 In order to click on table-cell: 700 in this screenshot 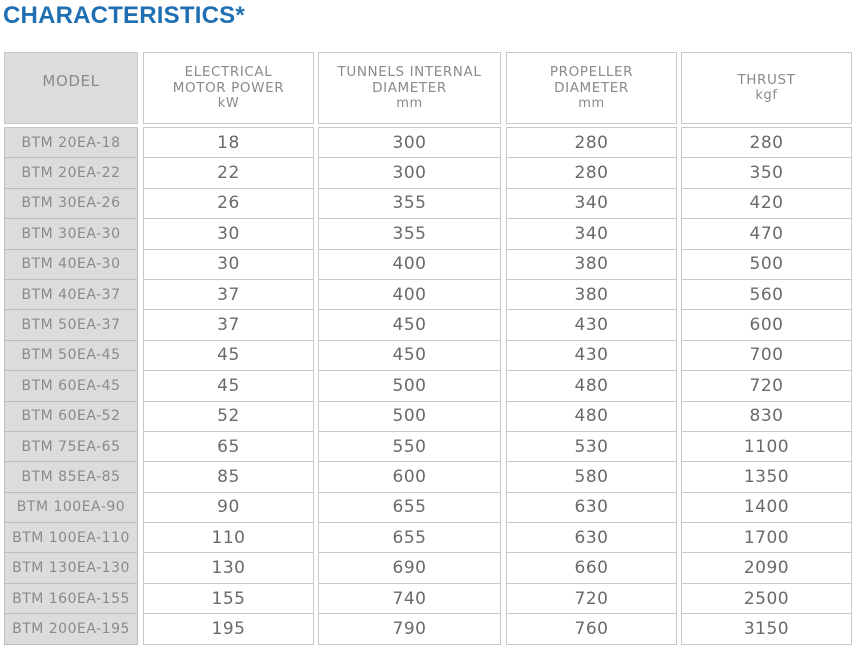, I will do `click(766, 356)`.